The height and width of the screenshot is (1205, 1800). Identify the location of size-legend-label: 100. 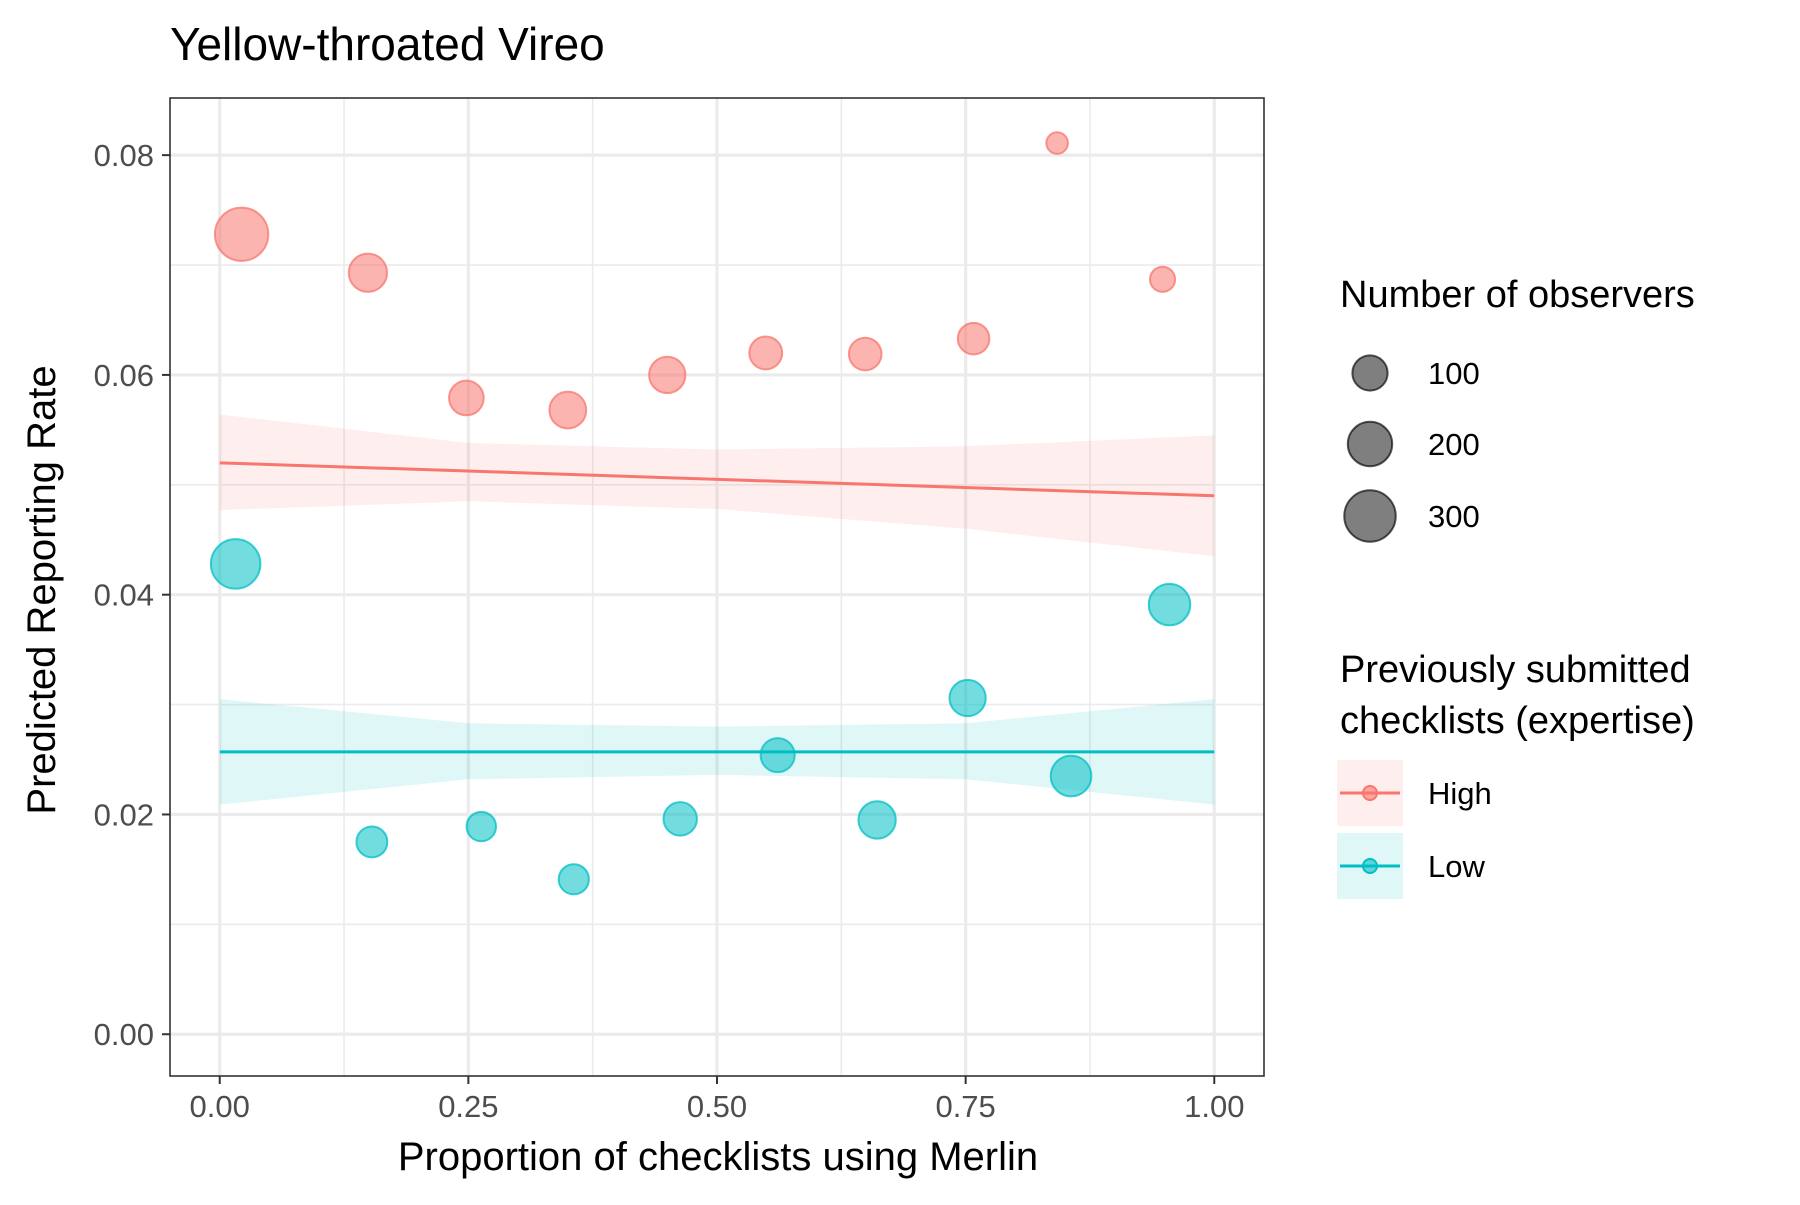
(1454, 373).